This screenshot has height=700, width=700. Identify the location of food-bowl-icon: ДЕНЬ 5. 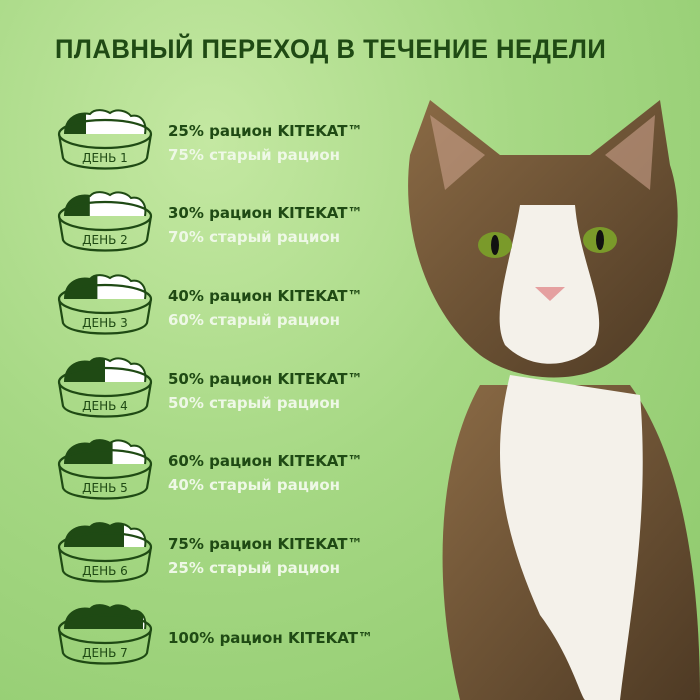
(105, 469).